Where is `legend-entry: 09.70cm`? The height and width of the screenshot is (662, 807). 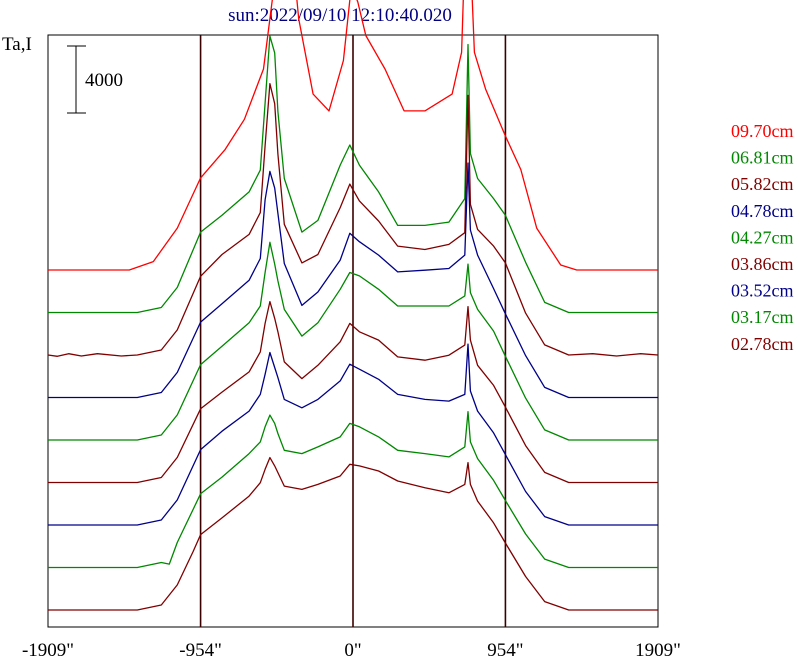
legend-entry: 09.70cm is located at coordinates (762, 131).